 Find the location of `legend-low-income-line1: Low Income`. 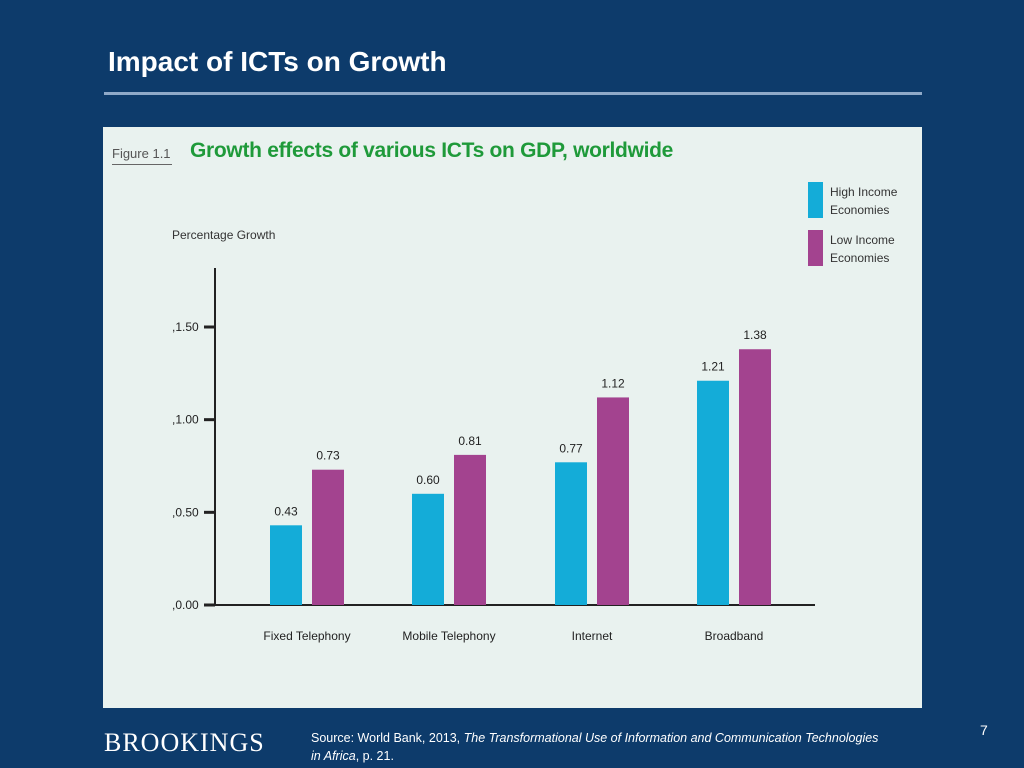

legend-low-income-line1: Low Income is located at coordinates (862, 240).